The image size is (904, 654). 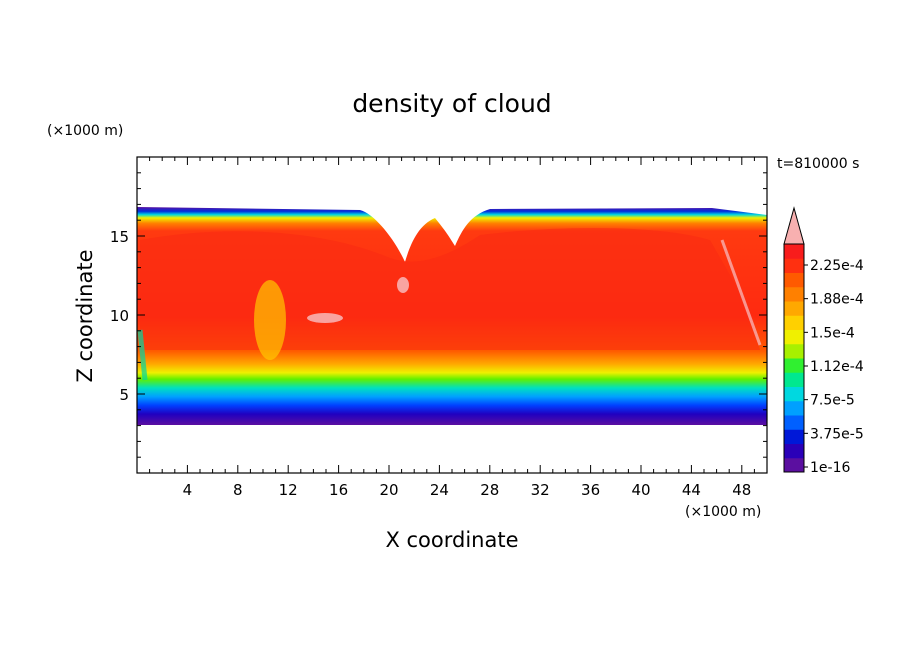 What do you see at coordinates (238, 490) in the screenshot?
I see `x-tick-label: 8` at bounding box center [238, 490].